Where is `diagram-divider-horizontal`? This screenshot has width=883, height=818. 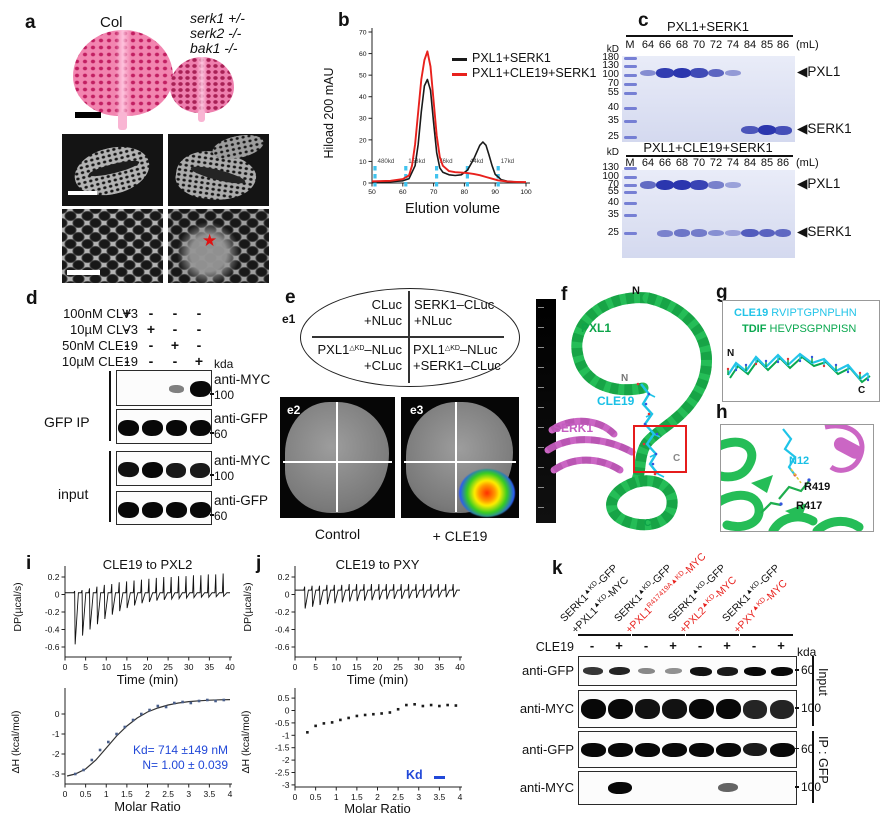 diagram-divider-horizontal is located at coordinates (408, 337).